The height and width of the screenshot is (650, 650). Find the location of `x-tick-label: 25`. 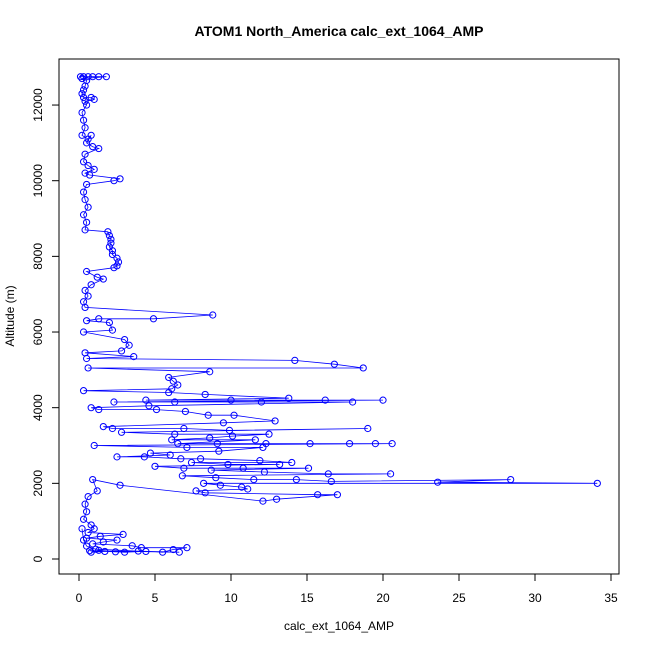

x-tick-label: 25 is located at coordinates (459, 598).